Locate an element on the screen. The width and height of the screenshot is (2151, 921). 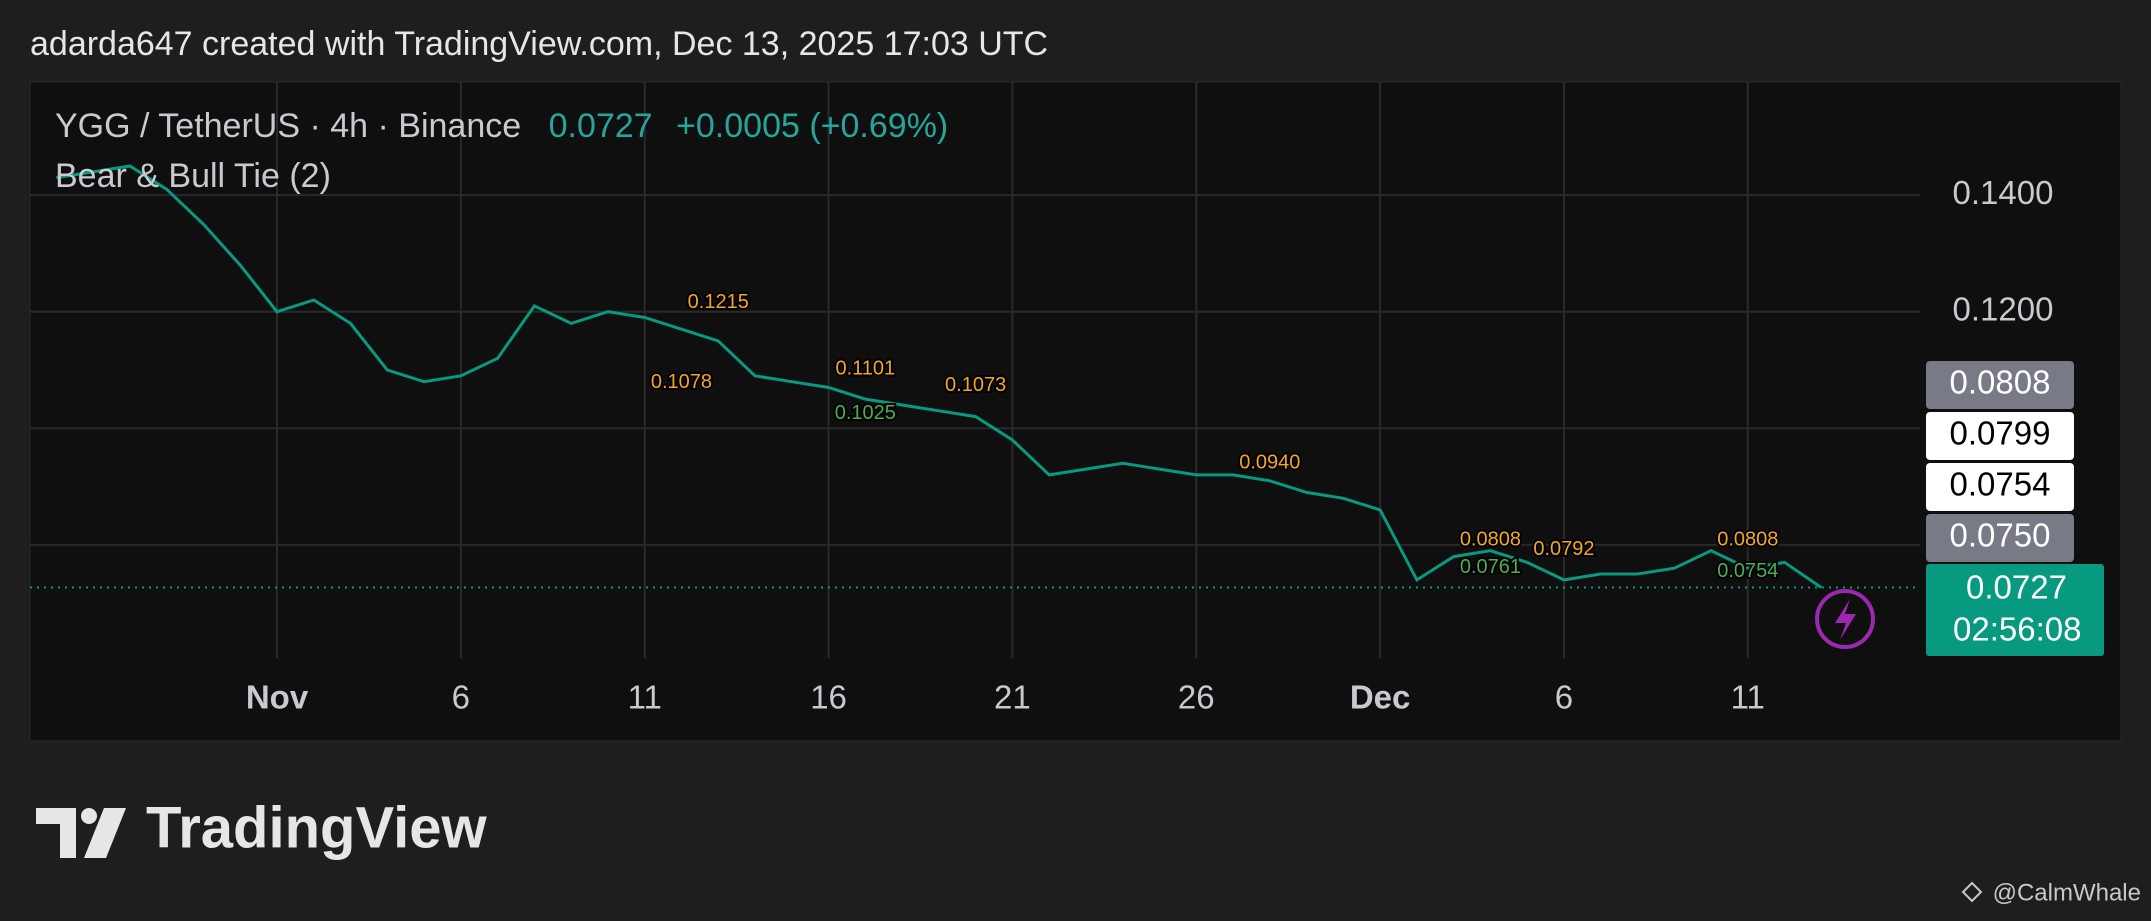
last-price-label: 0.0727 is located at coordinates (2016, 587).